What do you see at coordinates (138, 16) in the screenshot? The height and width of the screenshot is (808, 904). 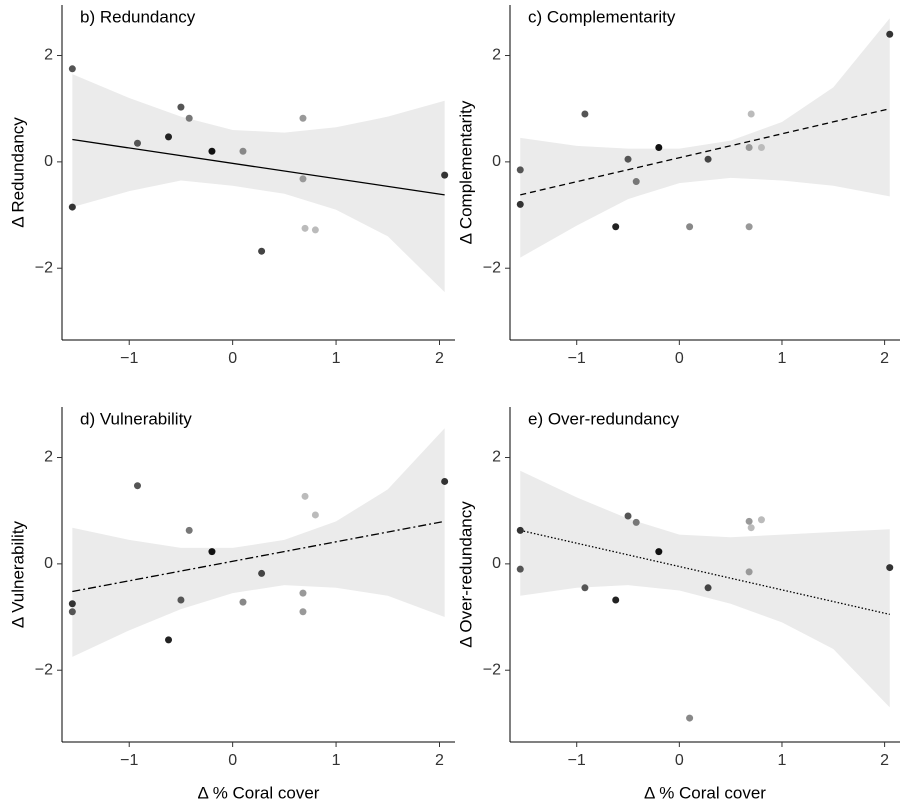 I see `panel-title: b) Redundancy` at bounding box center [138, 16].